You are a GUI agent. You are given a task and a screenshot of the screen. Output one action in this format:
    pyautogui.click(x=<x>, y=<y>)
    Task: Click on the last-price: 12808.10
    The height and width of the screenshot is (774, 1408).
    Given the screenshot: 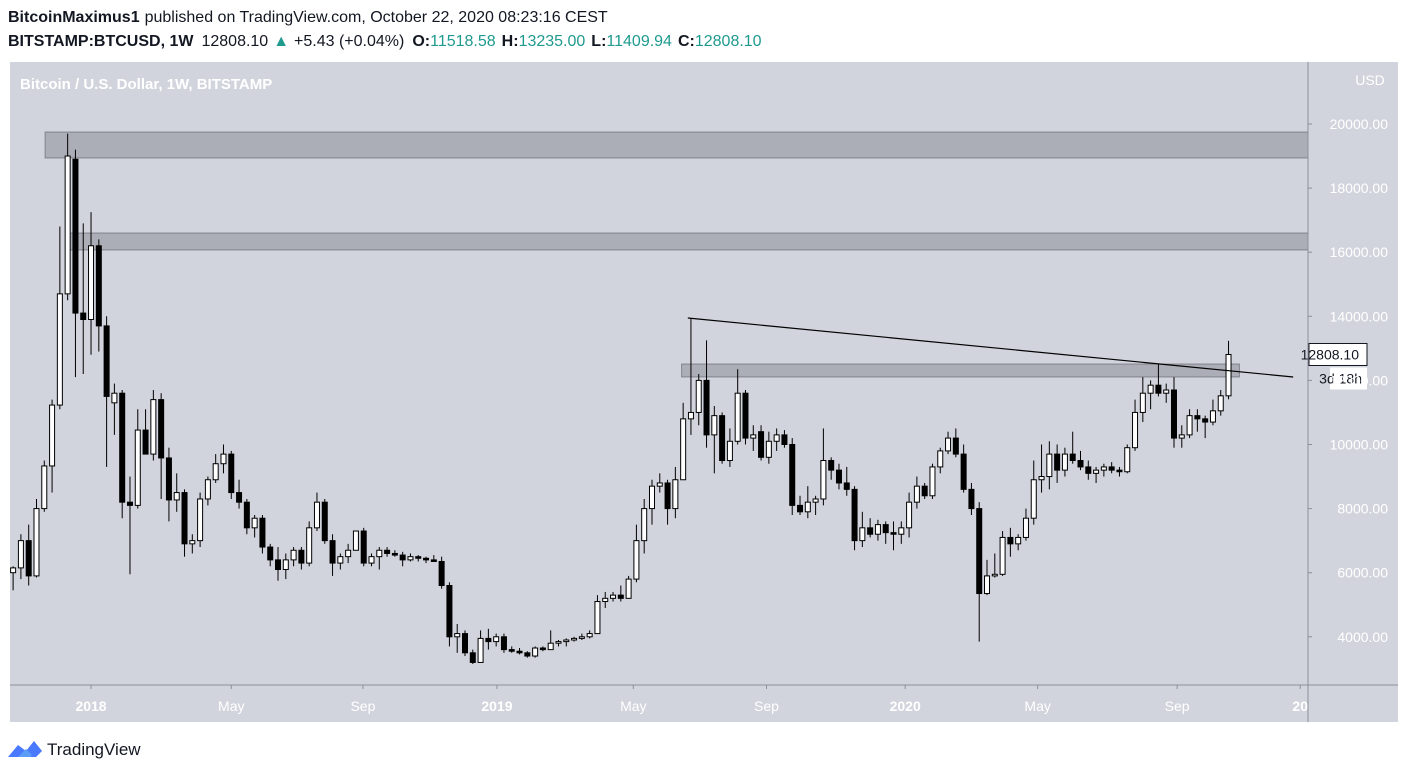 What is the action you would take?
    pyautogui.click(x=234, y=41)
    